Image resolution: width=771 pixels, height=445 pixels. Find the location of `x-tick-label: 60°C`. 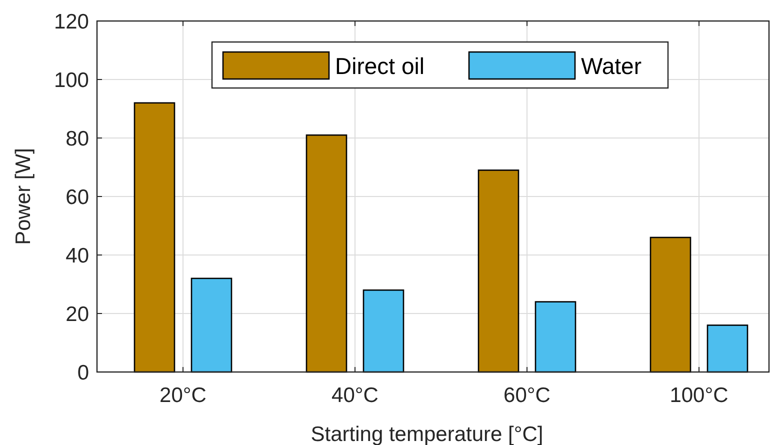

x-tick-label: 60°C is located at coordinates (527, 395).